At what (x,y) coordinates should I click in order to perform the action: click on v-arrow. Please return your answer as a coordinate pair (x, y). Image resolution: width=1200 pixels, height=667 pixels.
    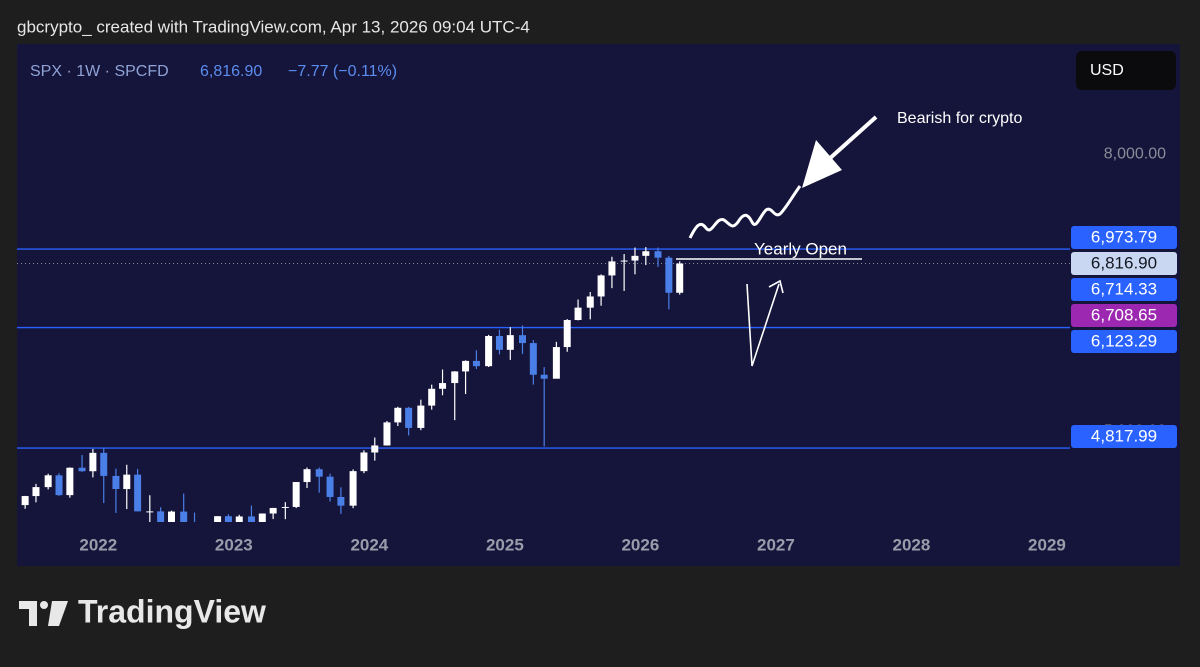
    Looking at the image, I should click on (765, 323).